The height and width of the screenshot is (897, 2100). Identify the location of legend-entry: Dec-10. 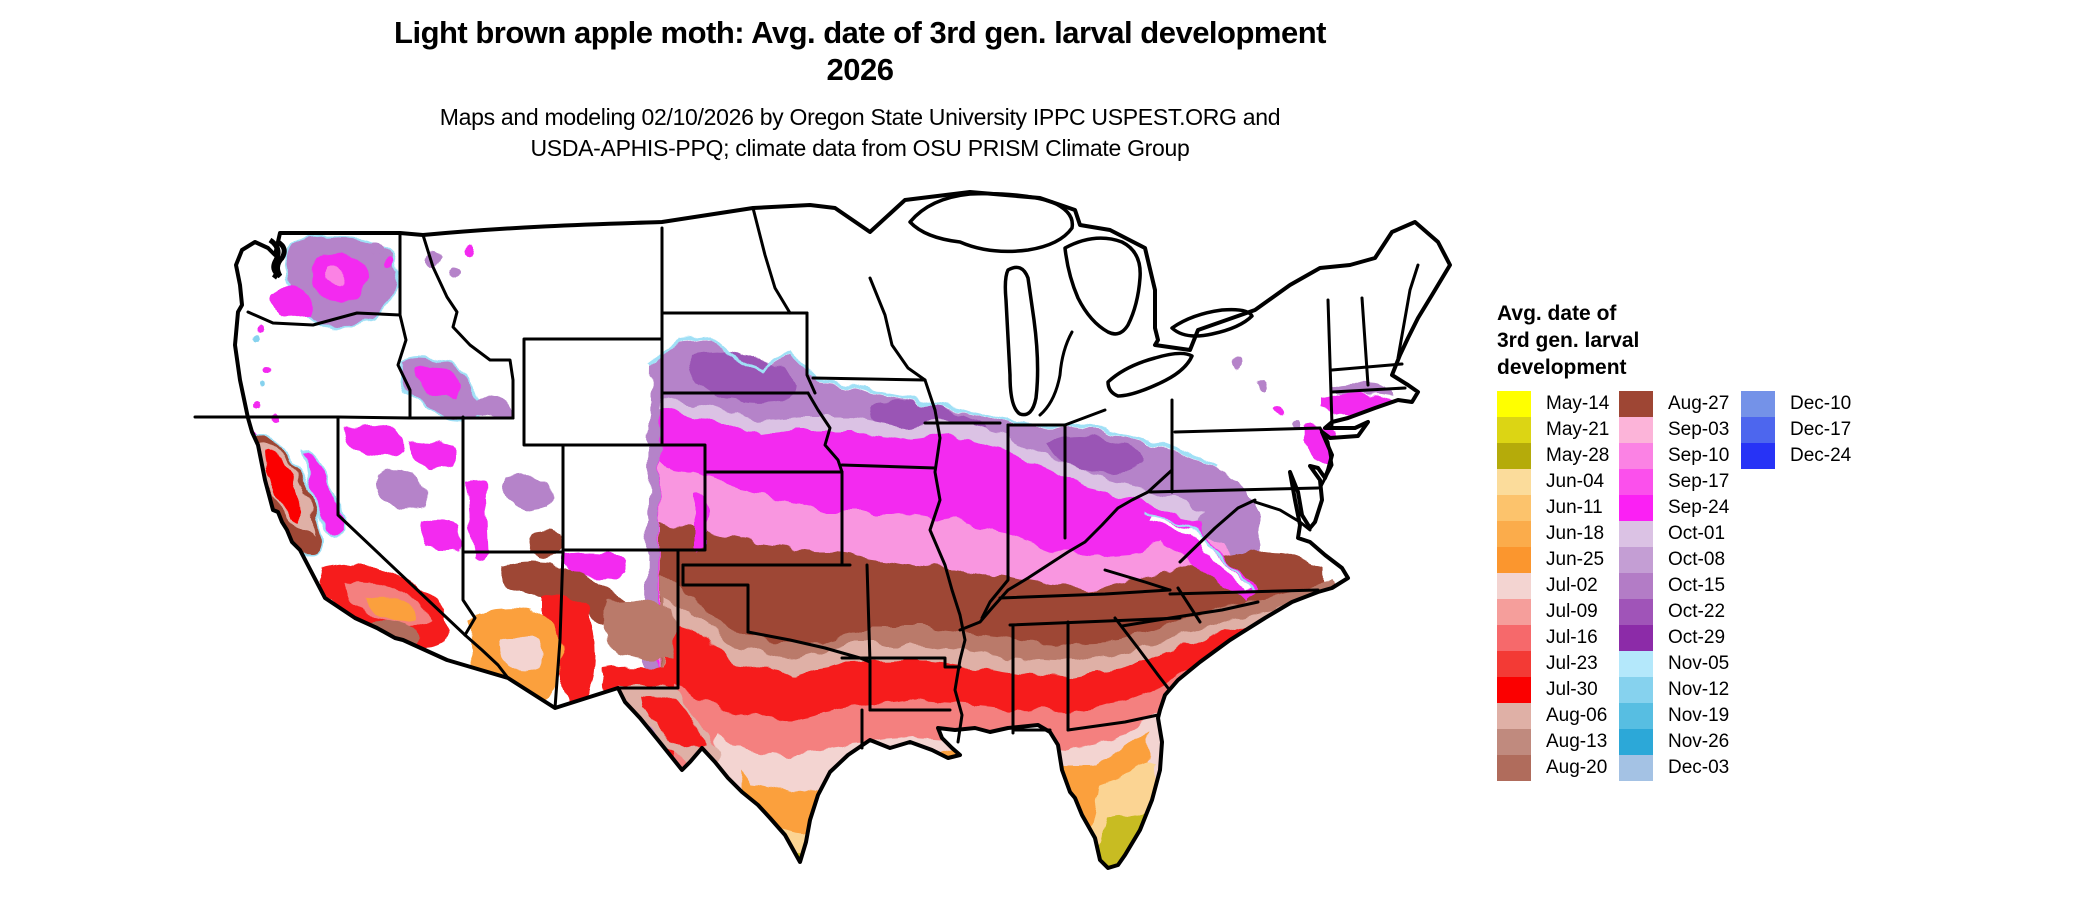
(1802, 404).